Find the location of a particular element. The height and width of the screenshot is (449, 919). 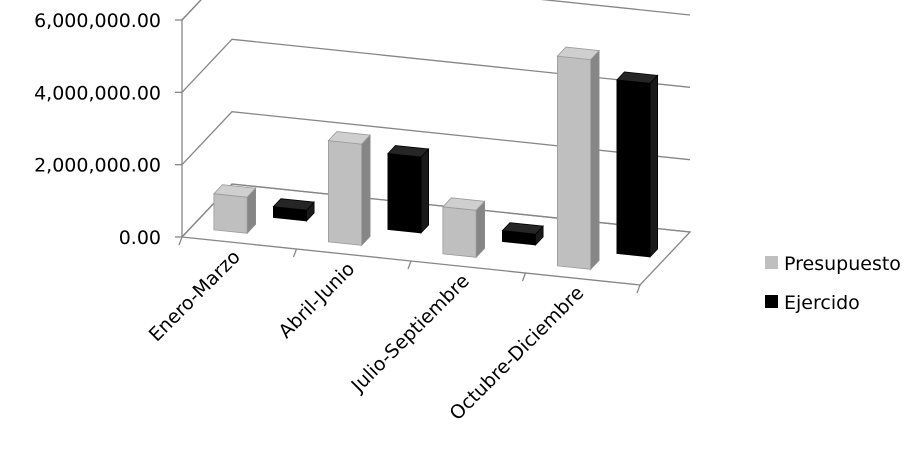

legend: Presupuesto Ejercido is located at coordinates (833, 283).